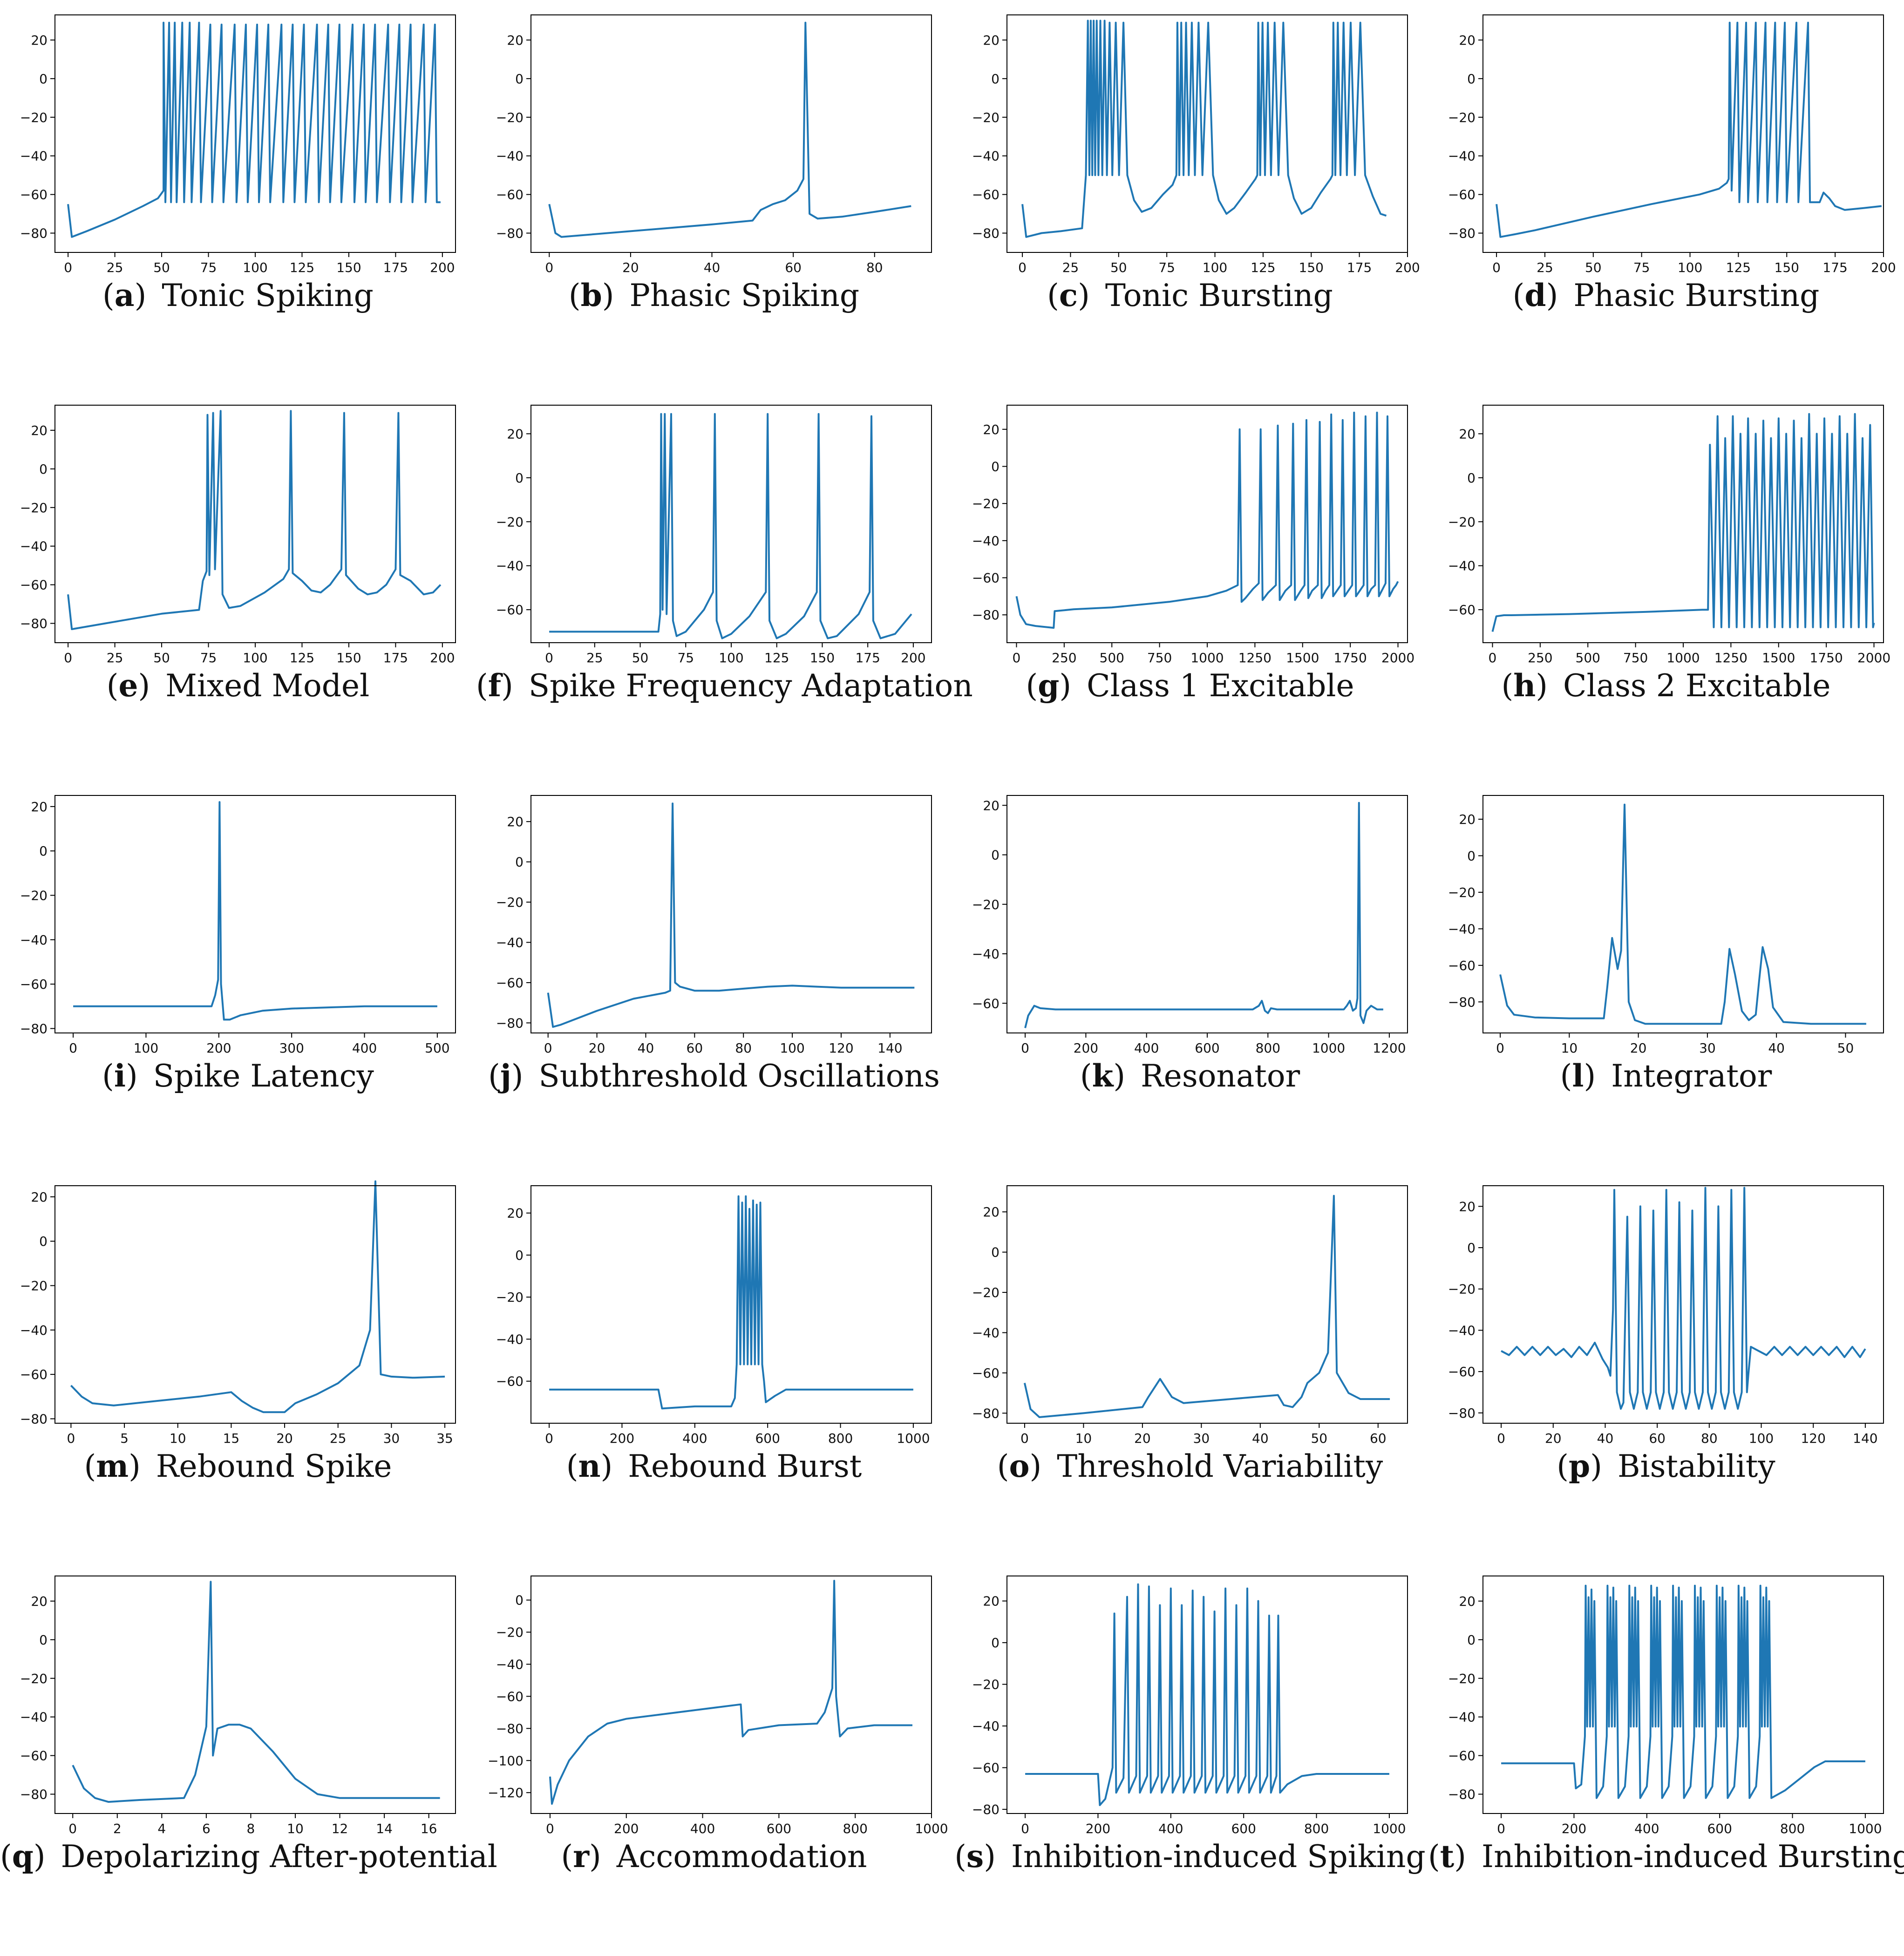 This screenshot has width=1904, height=1956. What do you see at coordinates (1190, 295) in the screenshot?
I see `caption-c: (c) Tonic Bursting` at bounding box center [1190, 295].